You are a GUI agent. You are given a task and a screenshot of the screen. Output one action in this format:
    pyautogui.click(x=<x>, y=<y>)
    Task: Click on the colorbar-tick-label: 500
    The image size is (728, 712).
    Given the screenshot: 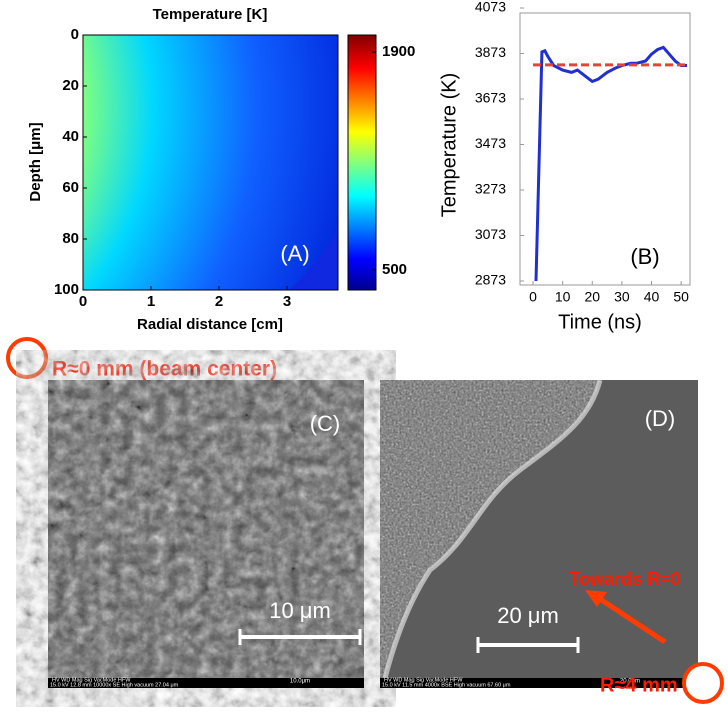 What is the action you would take?
    pyautogui.click(x=394, y=269)
    